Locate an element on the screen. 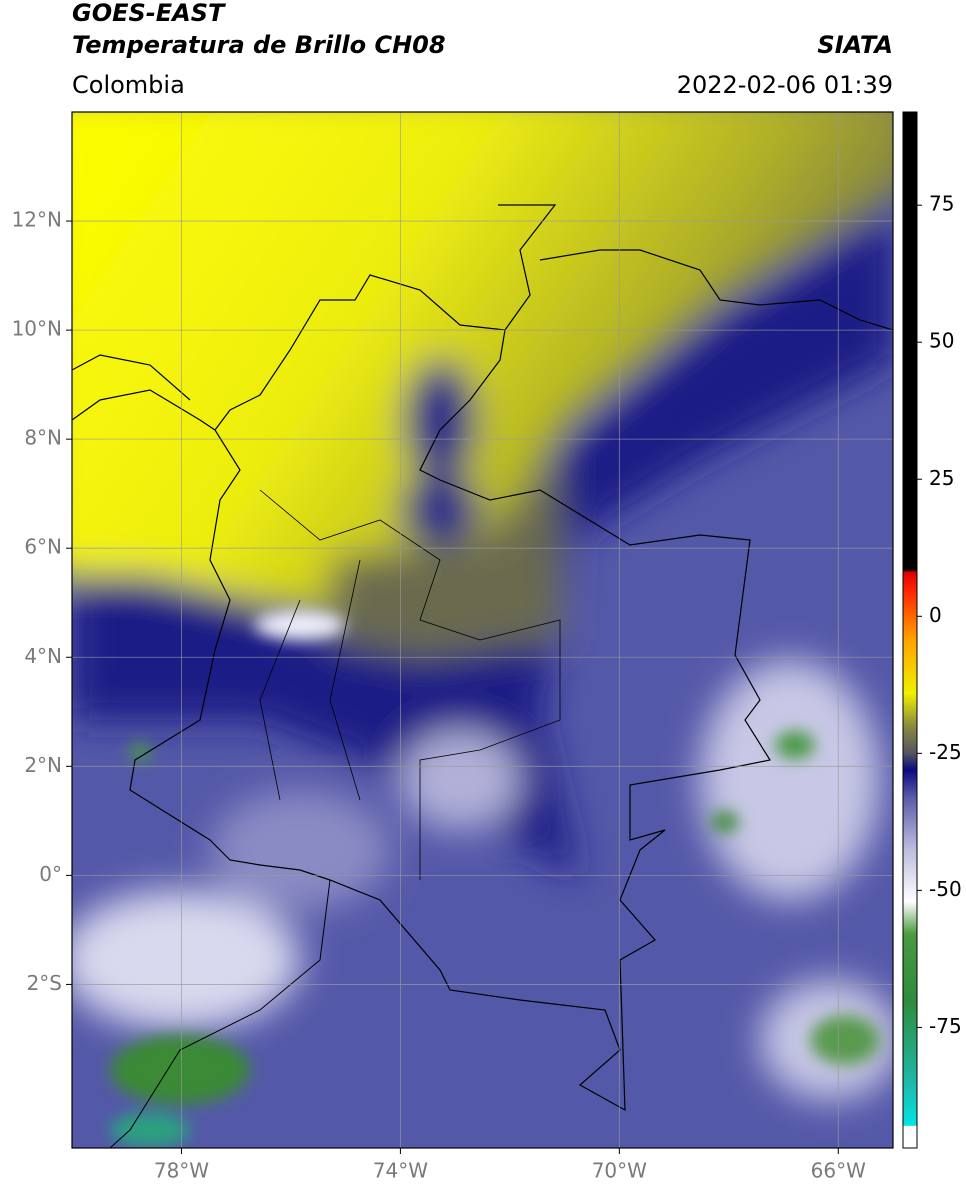  x-tick-label: 66°W is located at coordinates (838, 1171).